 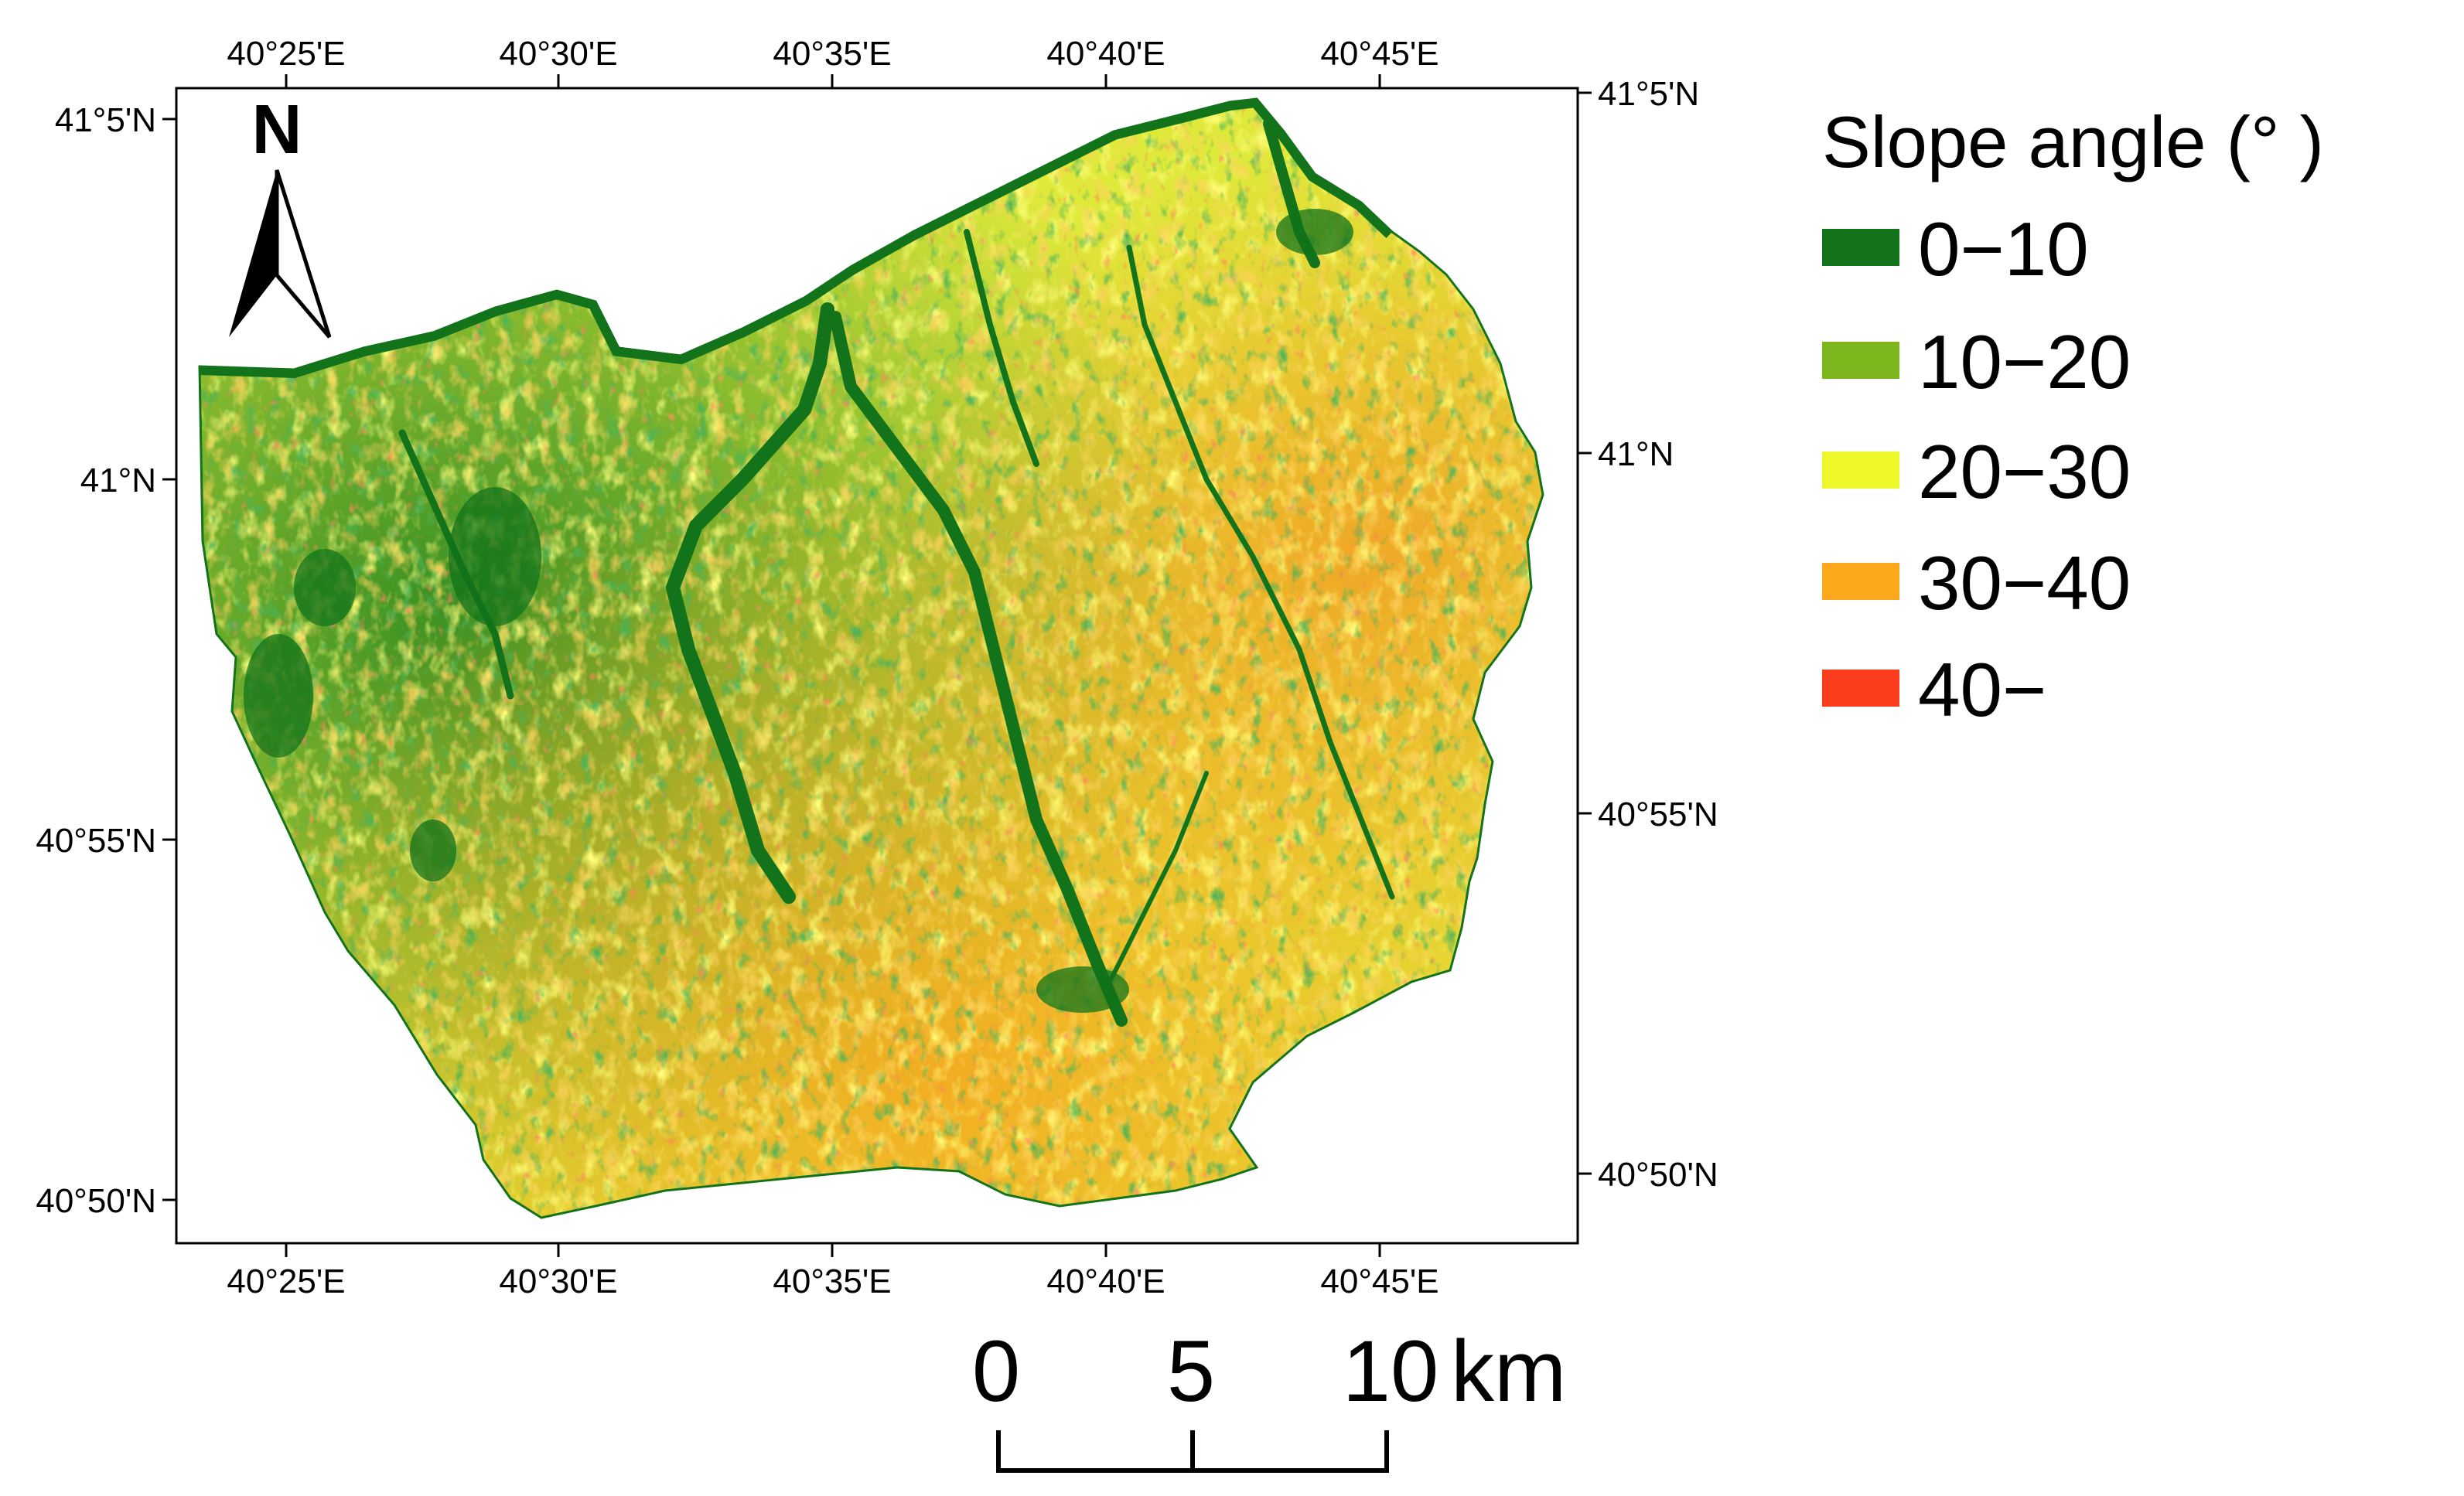 I want to click on legend-item: 30−40, so click(x=1977, y=582).